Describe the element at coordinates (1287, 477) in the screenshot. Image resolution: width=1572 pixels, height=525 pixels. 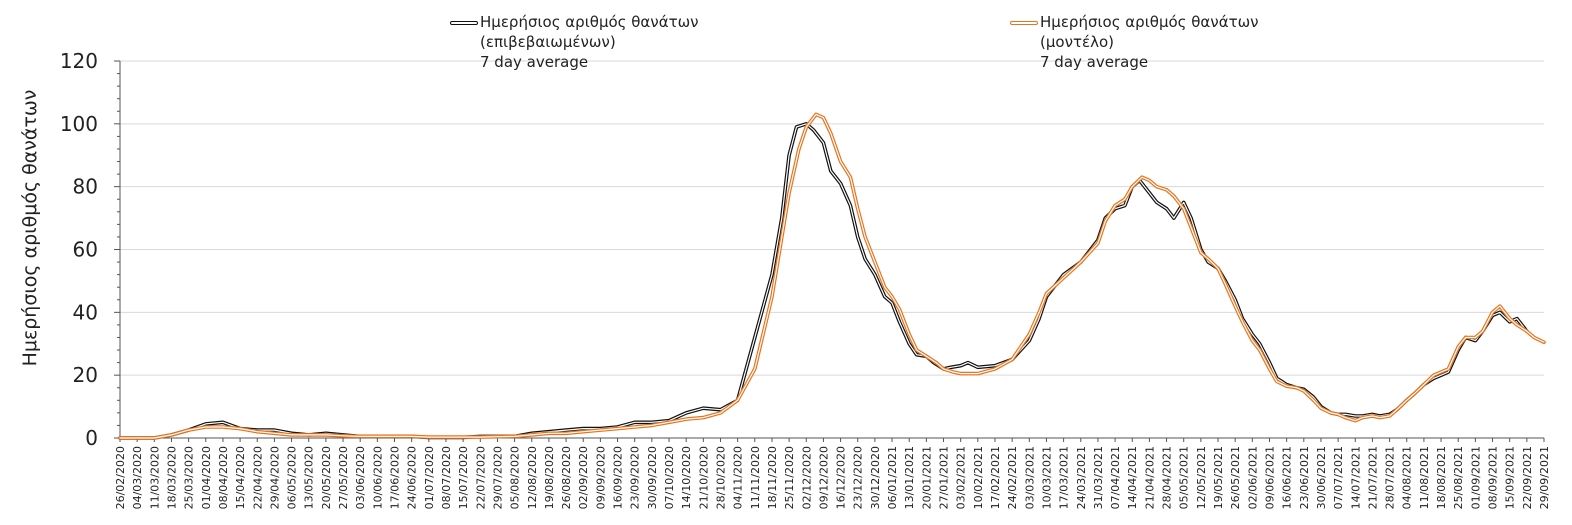
I see `x-tick-label: 16/06/2021` at that location.